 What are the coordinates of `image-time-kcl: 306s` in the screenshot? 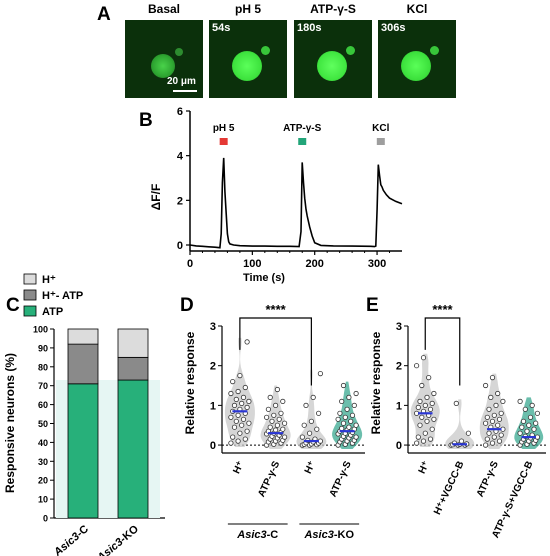 It's located at (393, 28).